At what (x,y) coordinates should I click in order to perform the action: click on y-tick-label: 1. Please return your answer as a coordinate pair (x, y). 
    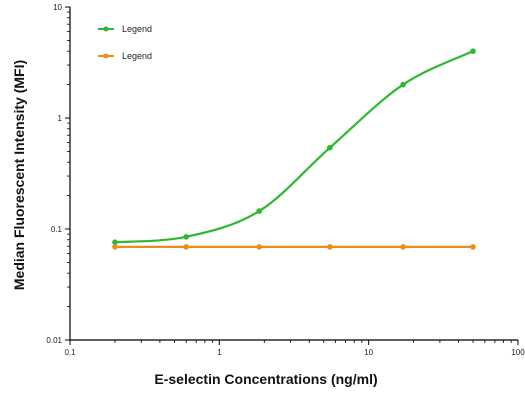
    Looking at the image, I should click on (60, 118).